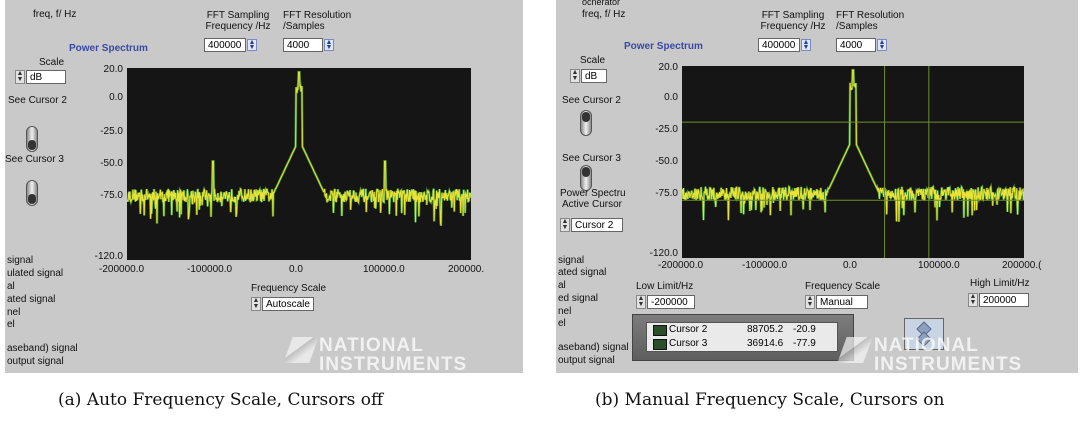  Describe the element at coordinates (221, 400) in the screenshot. I see `caption-a: (a) Auto Frequency Scale, Cursors off` at that location.